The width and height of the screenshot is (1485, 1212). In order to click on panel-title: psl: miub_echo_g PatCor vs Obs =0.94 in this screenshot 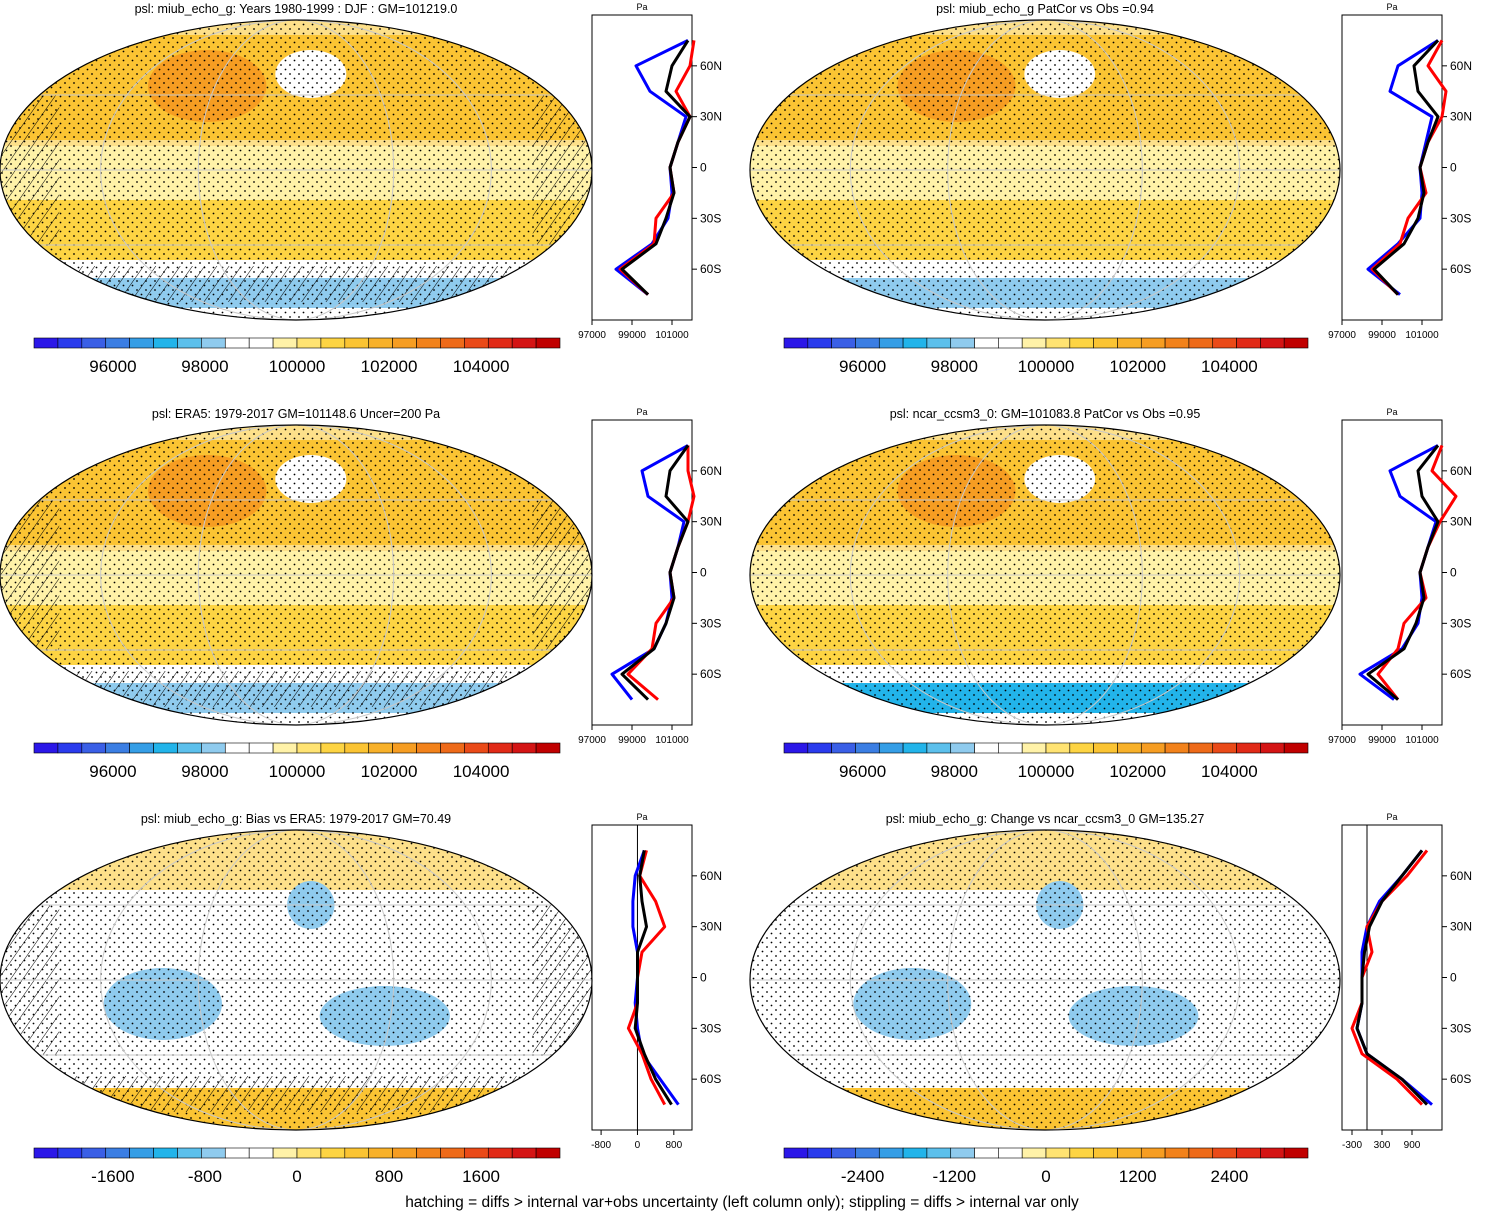, I will do `click(1045, 9)`.